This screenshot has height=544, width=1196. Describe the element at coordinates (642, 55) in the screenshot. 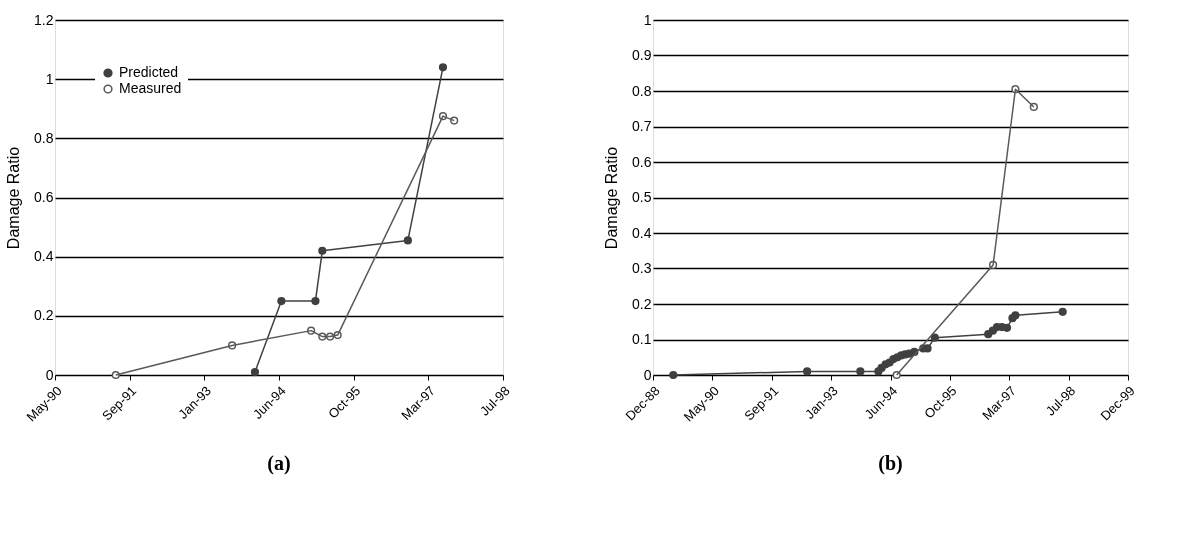

I see `y-tick-label: 0.9` at that location.